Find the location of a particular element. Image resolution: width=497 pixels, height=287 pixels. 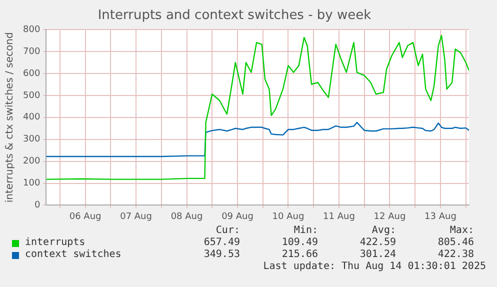

text: 301.24 is located at coordinates (377, 255).